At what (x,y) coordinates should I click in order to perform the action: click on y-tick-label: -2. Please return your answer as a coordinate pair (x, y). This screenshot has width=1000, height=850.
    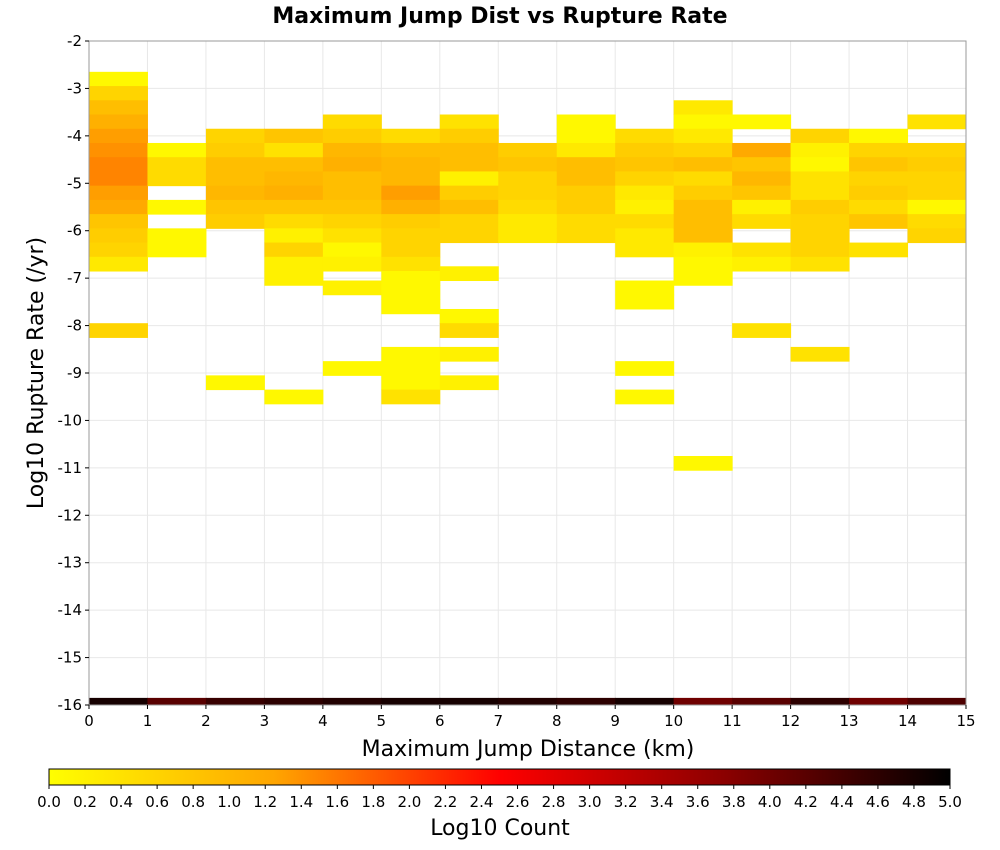
    Looking at the image, I should click on (74, 41).